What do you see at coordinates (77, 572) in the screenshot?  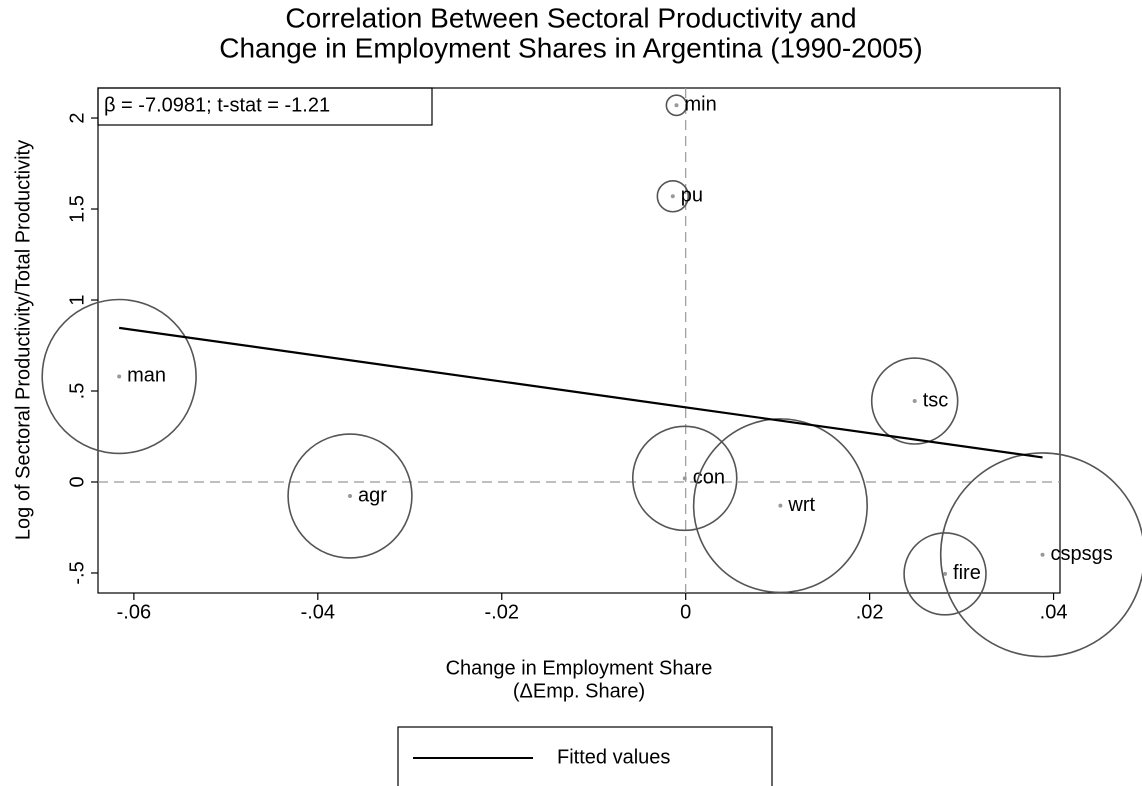 I see `y-tick-label: -.5` at bounding box center [77, 572].